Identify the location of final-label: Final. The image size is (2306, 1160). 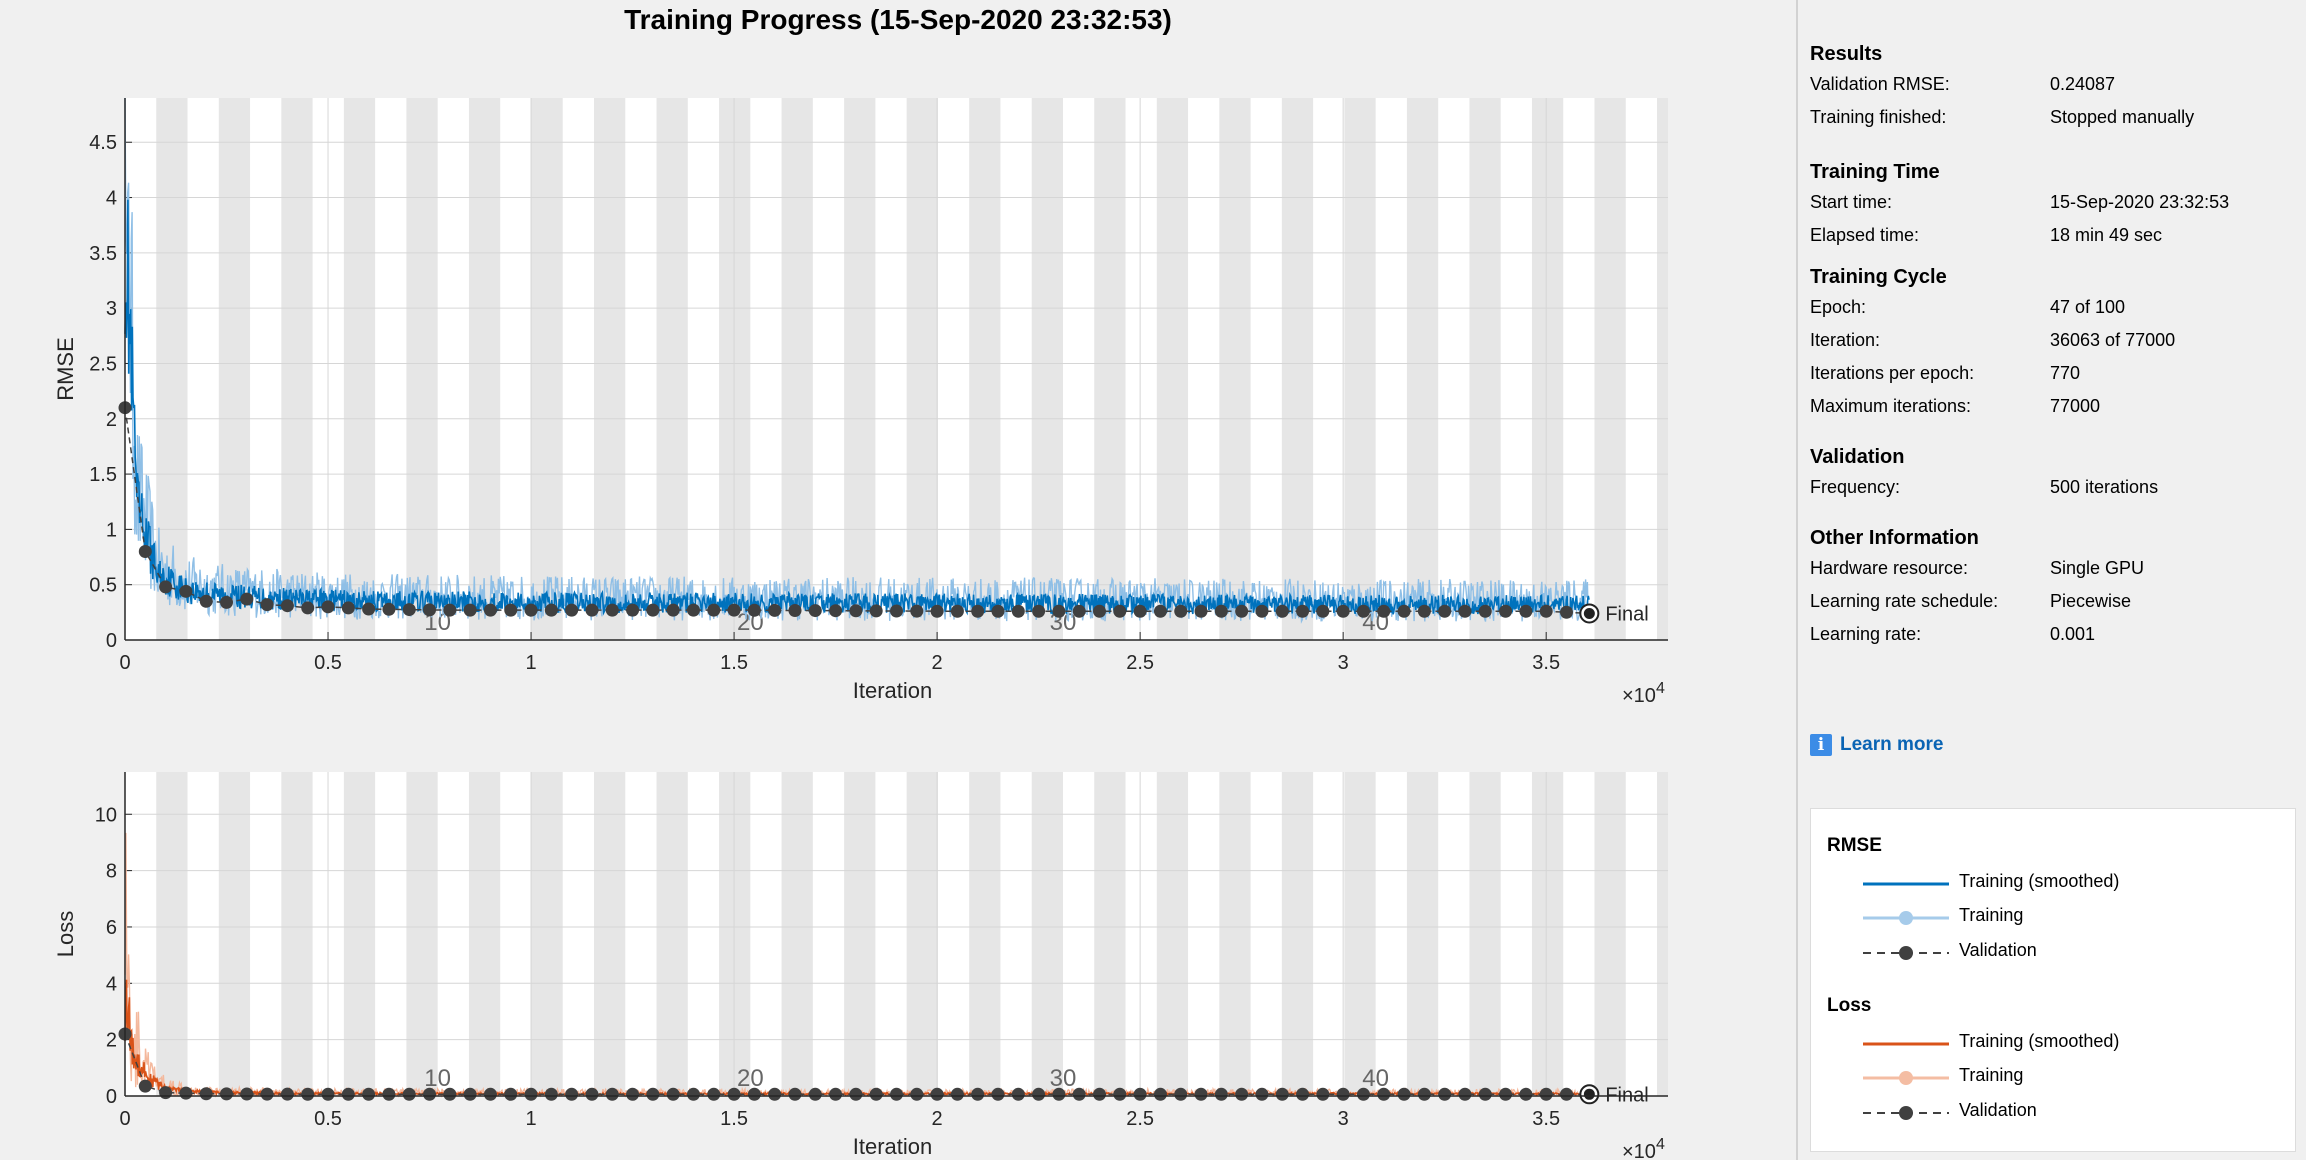
(1626, 614).